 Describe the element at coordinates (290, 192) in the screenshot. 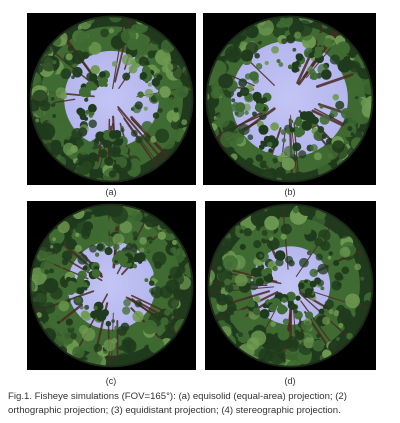

I see `panel-b-label: (b)` at that location.